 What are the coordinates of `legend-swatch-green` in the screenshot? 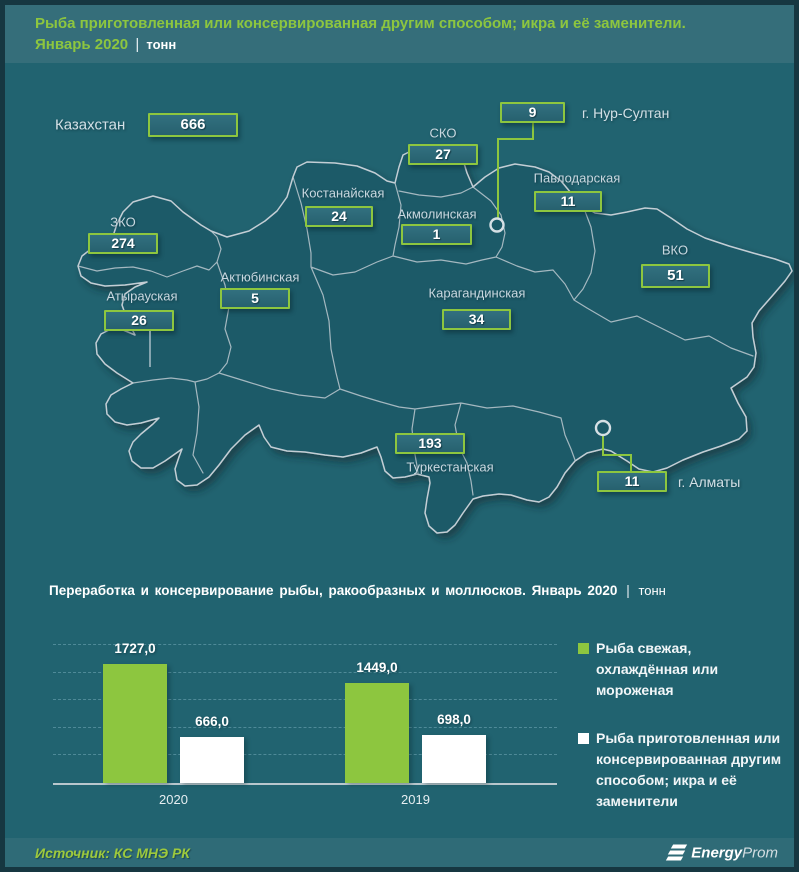 It's located at (583, 648).